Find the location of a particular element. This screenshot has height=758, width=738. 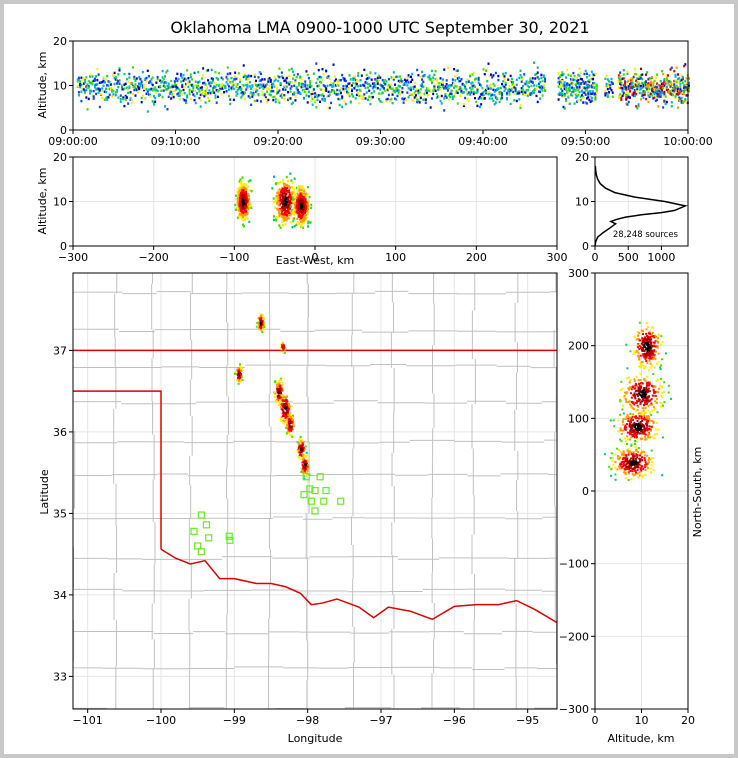

time-height-xtick-label: 10:00:00 is located at coordinates (687, 141).